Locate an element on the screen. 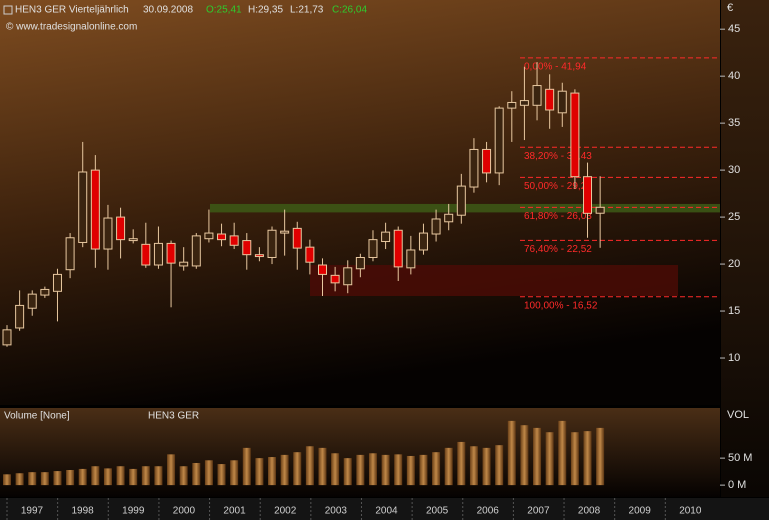 This screenshot has width=769, height=520. x-tick-label: 2002 is located at coordinates (285, 511).